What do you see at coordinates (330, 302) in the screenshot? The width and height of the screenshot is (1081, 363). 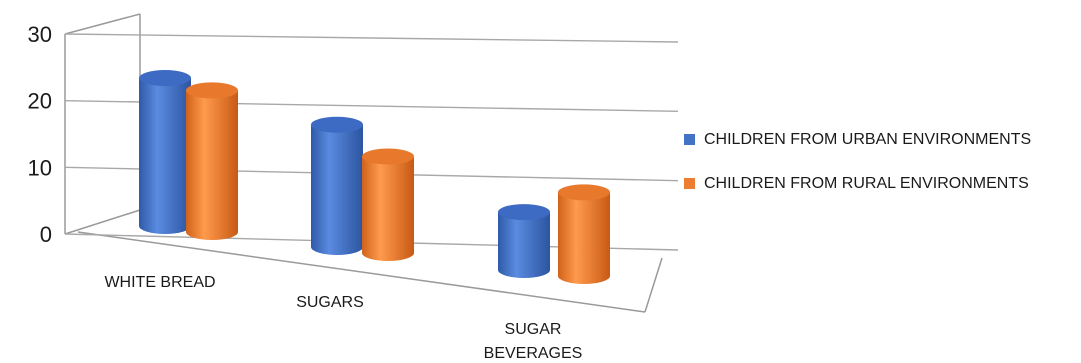 I see `x-tick-label: SUGARS` at bounding box center [330, 302].